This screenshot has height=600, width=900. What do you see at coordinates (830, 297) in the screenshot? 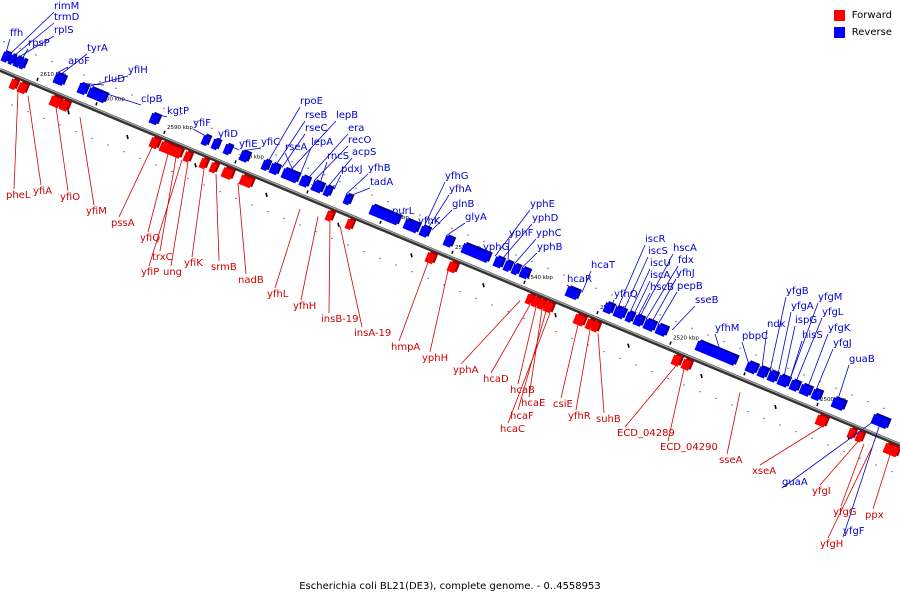
I see `gene-label-yfgM: yfgM` at bounding box center [830, 297].